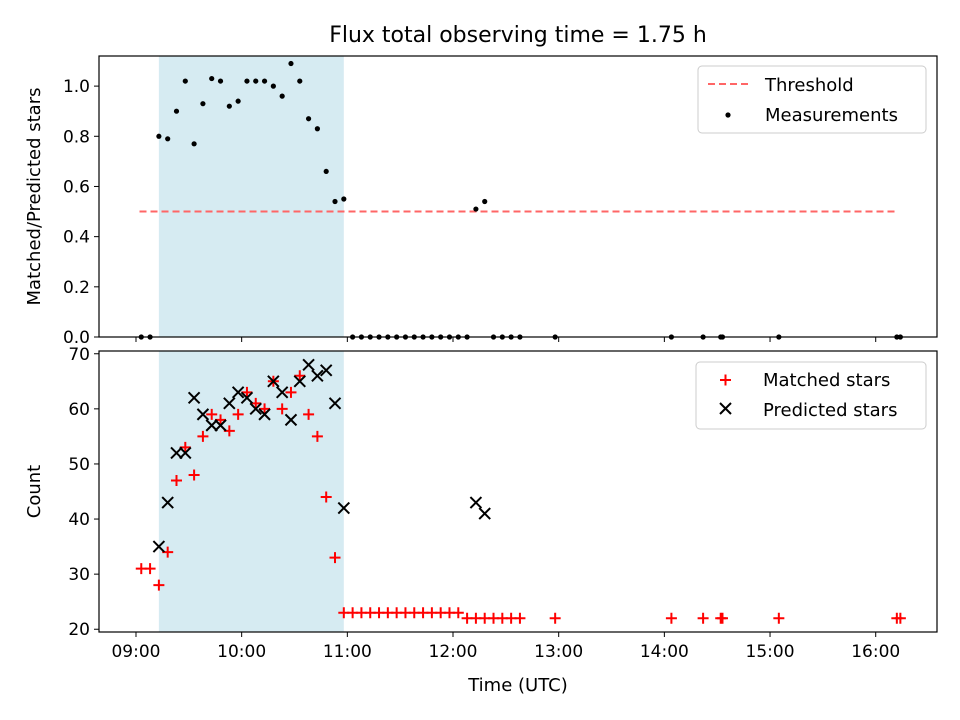  What do you see at coordinates (505, 647) in the screenshot?
I see `bottom-panel-x-ticks: 09:00 10:00 11:00 12:00 13:00 14:00 15:00 16:00` at bounding box center [505, 647].